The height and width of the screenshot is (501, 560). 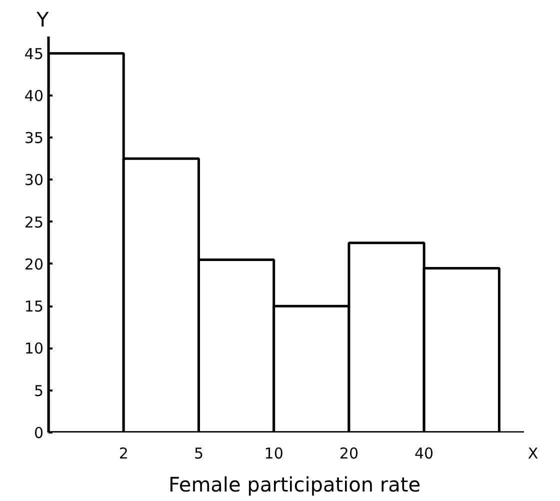 I want to click on text: 40, so click(x=424, y=453).